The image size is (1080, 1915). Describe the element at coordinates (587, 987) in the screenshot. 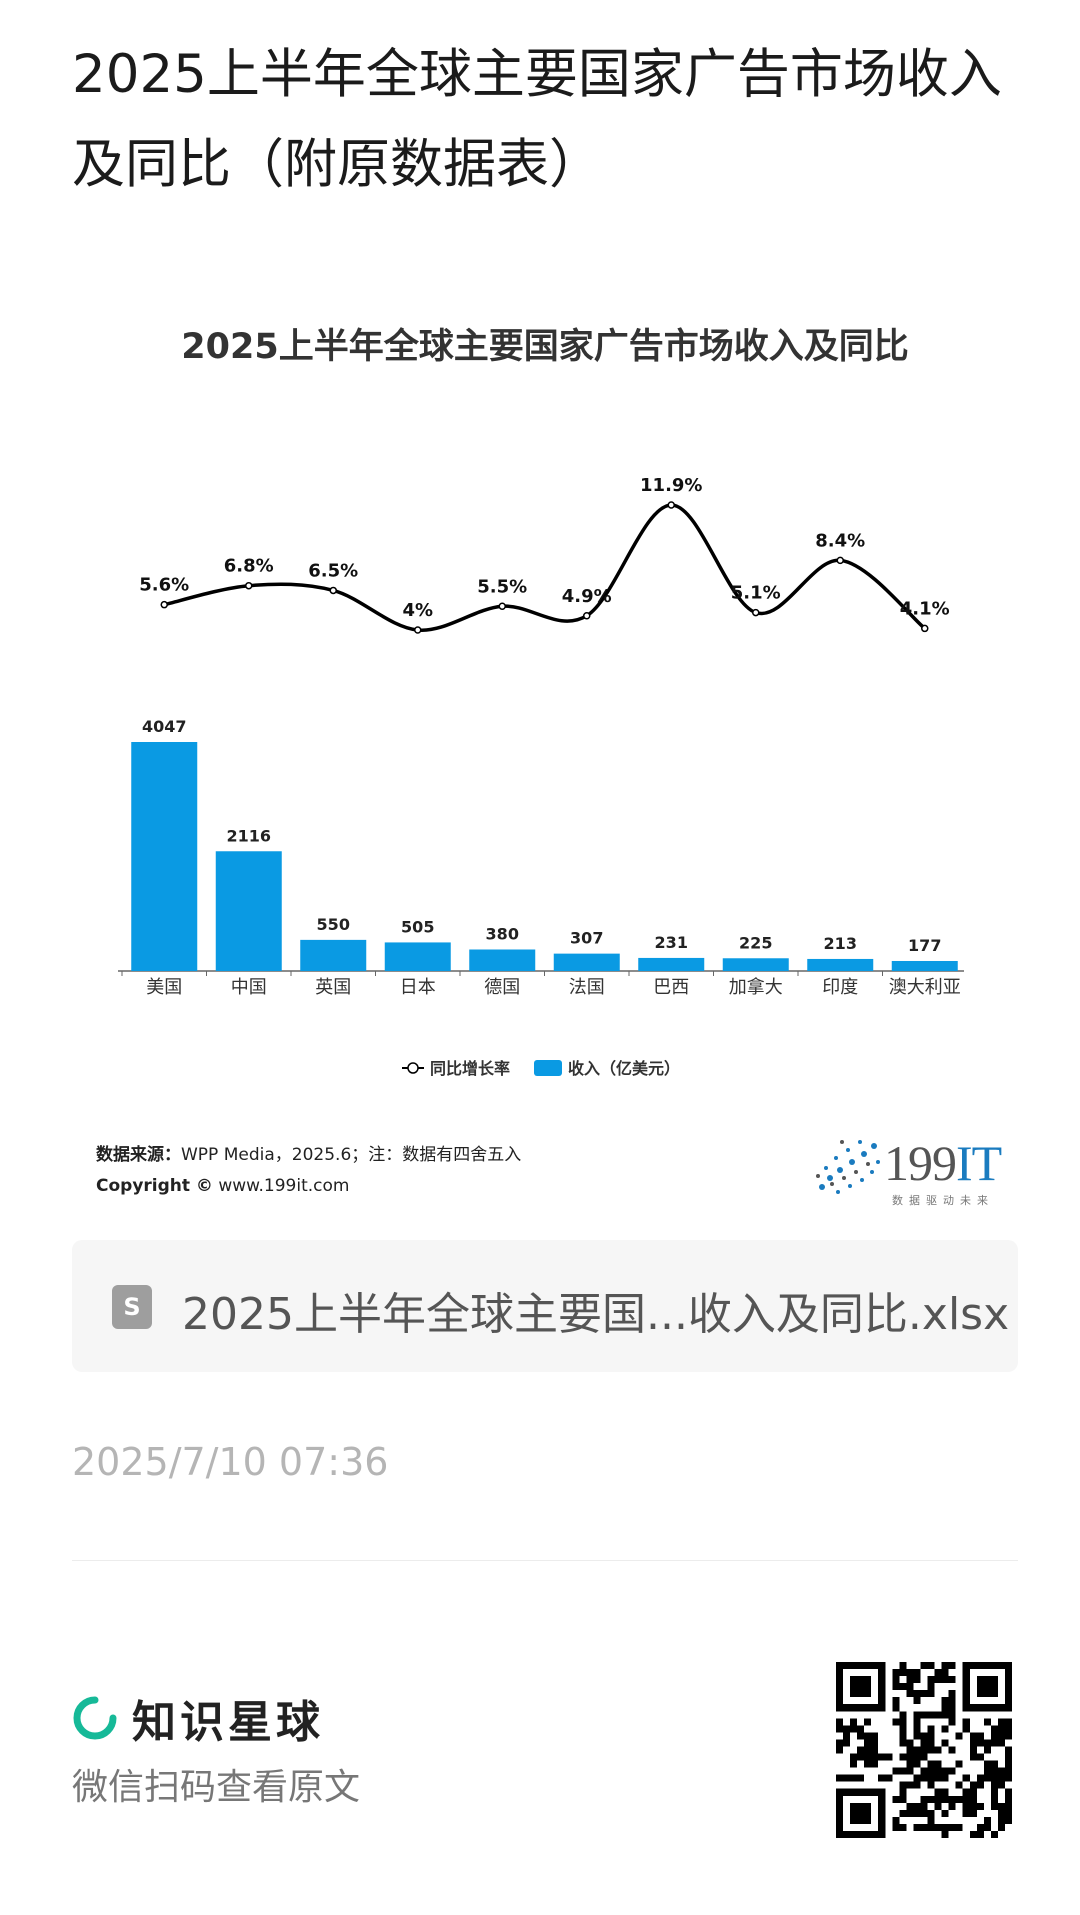

I see `category-label: 法国` at that location.